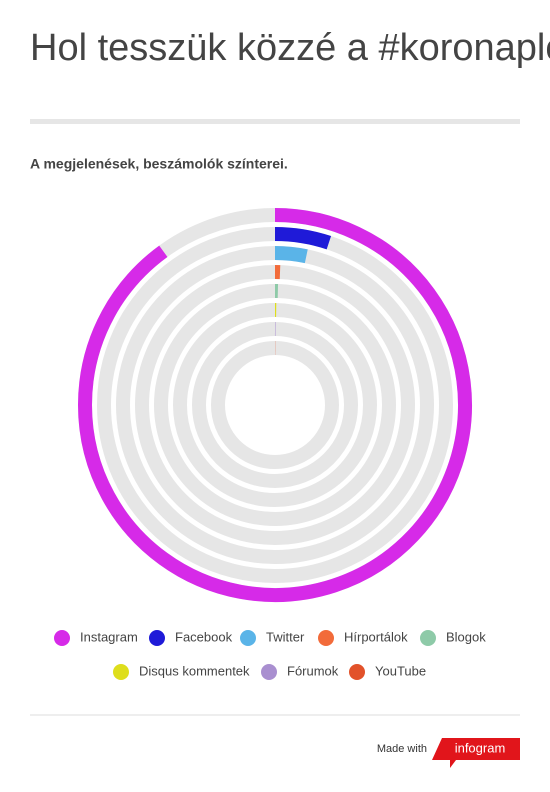 The height and width of the screenshot is (792, 550). Describe the element at coordinates (313, 670) in the screenshot. I see `legend-label: Fórumok` at that location.